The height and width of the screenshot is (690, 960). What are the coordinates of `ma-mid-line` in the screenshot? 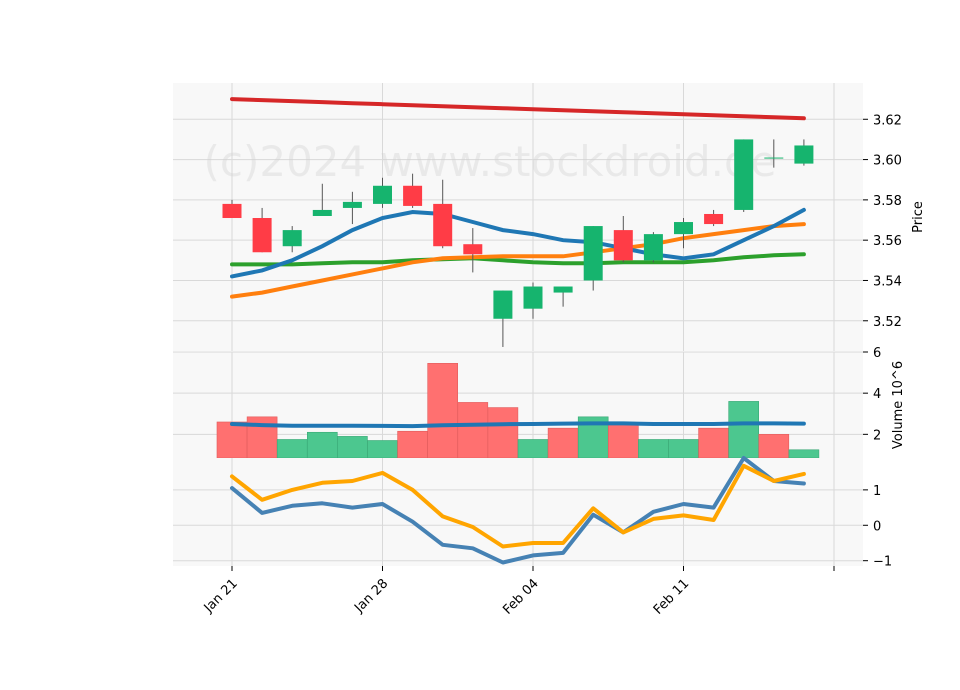 It's located at (518, 259).